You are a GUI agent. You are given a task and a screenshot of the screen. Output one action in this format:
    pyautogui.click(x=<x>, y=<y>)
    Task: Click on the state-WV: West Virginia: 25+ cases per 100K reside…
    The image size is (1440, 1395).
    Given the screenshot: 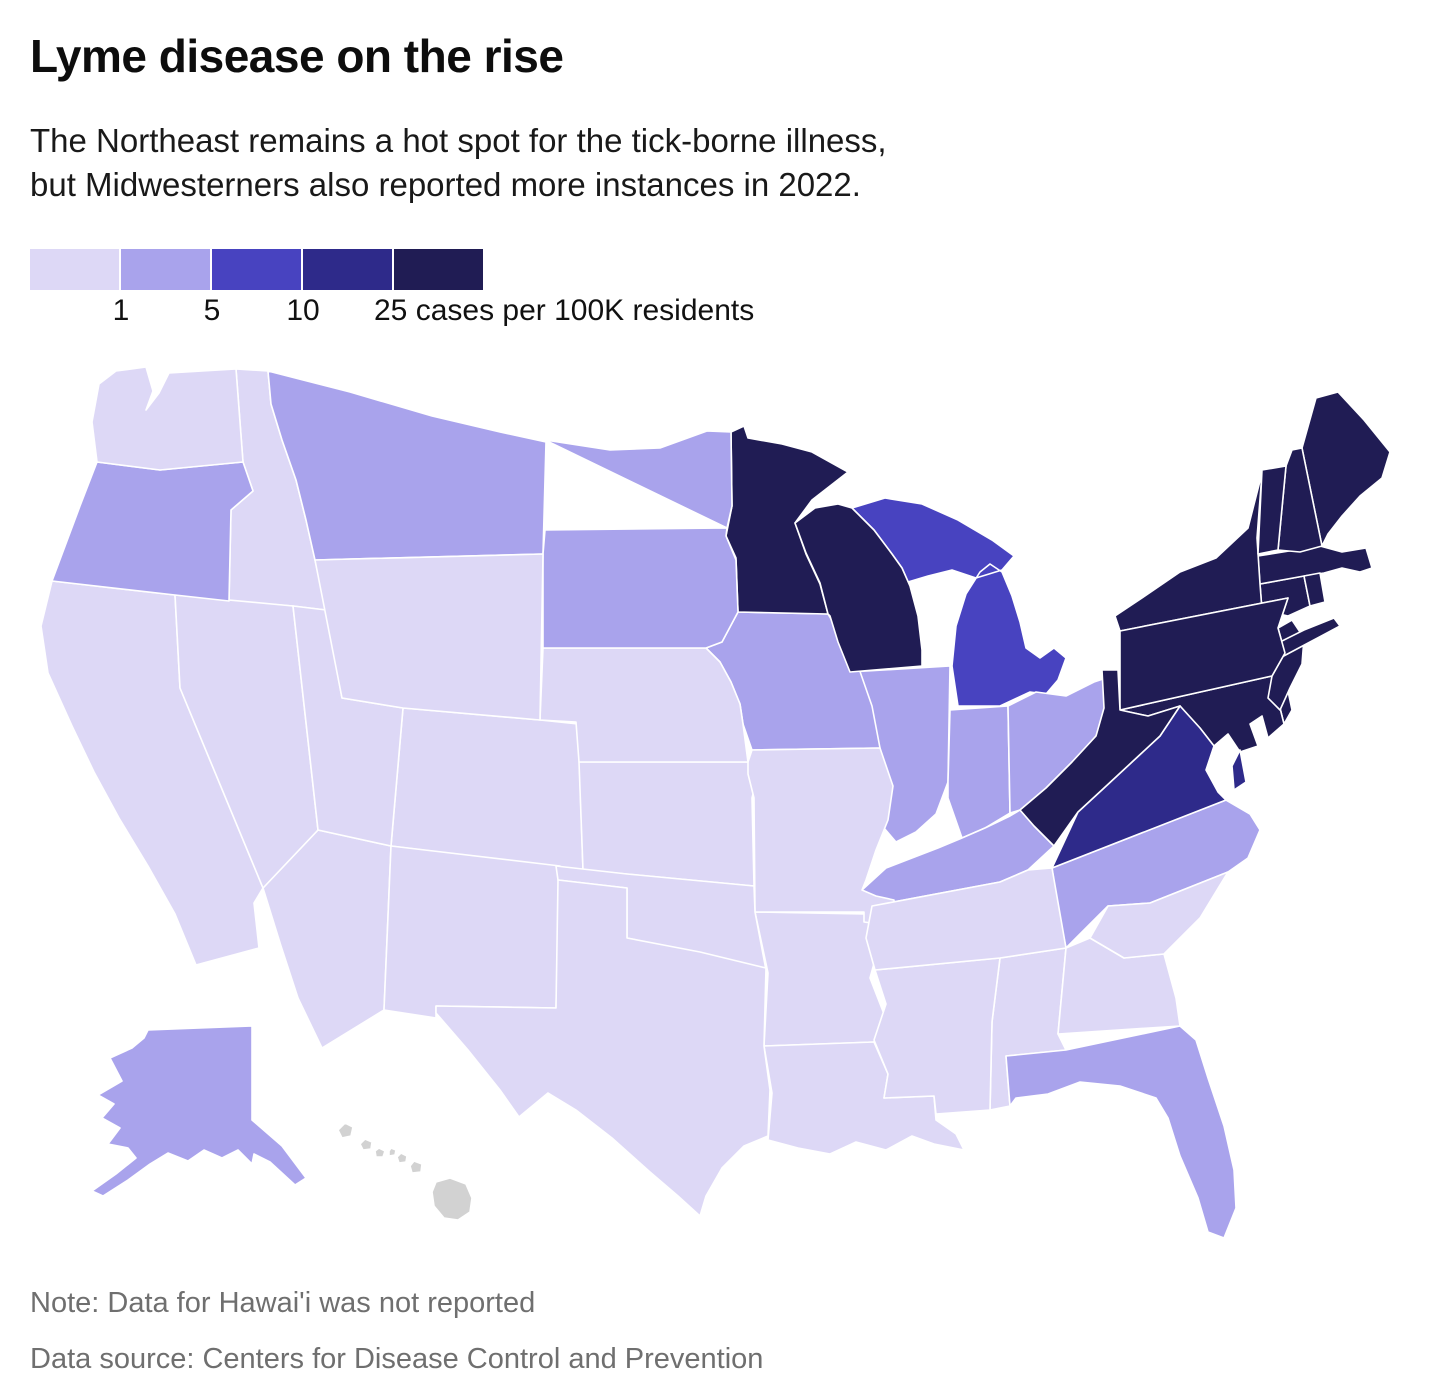 What is the action you would take?
    pyautogui.click(x=1100, y=757)
    